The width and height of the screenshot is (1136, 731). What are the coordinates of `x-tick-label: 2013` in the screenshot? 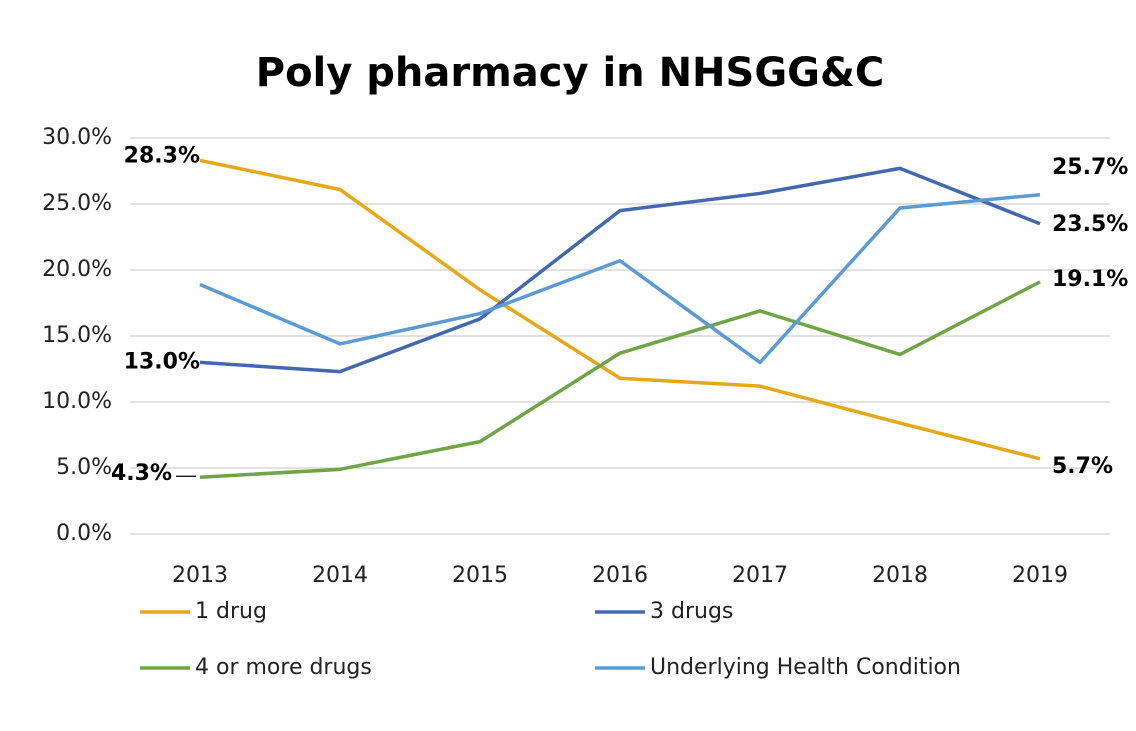 It's located at (200, 575).